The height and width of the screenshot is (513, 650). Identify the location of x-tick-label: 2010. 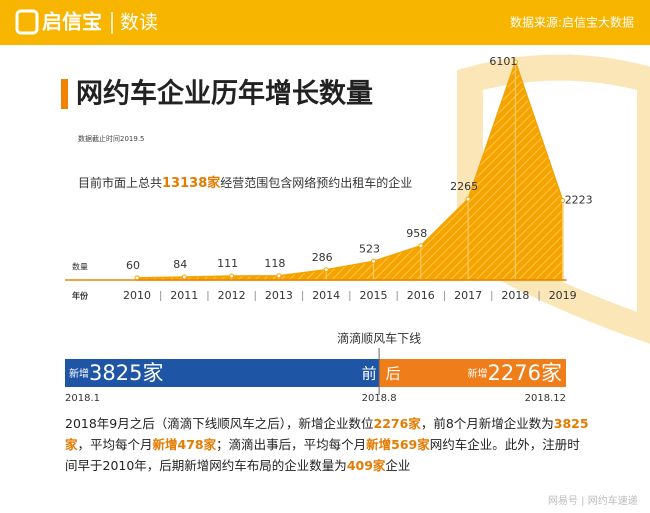
(137, 295).